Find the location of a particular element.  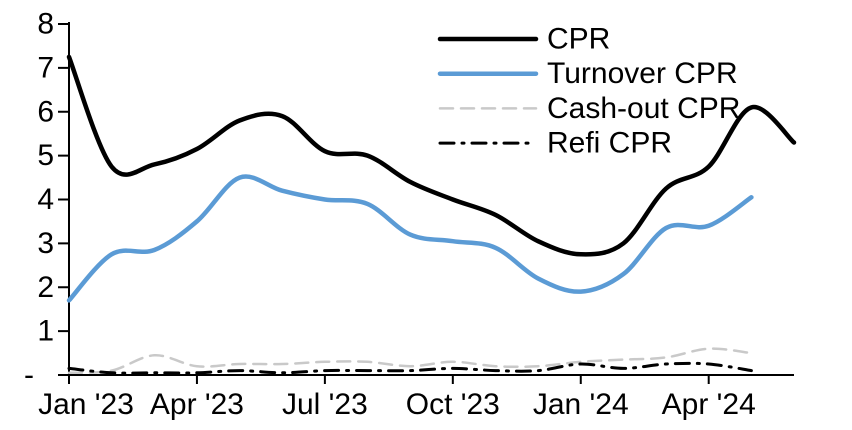

y-tick-label: 3 is located at coordinates (45, 243).